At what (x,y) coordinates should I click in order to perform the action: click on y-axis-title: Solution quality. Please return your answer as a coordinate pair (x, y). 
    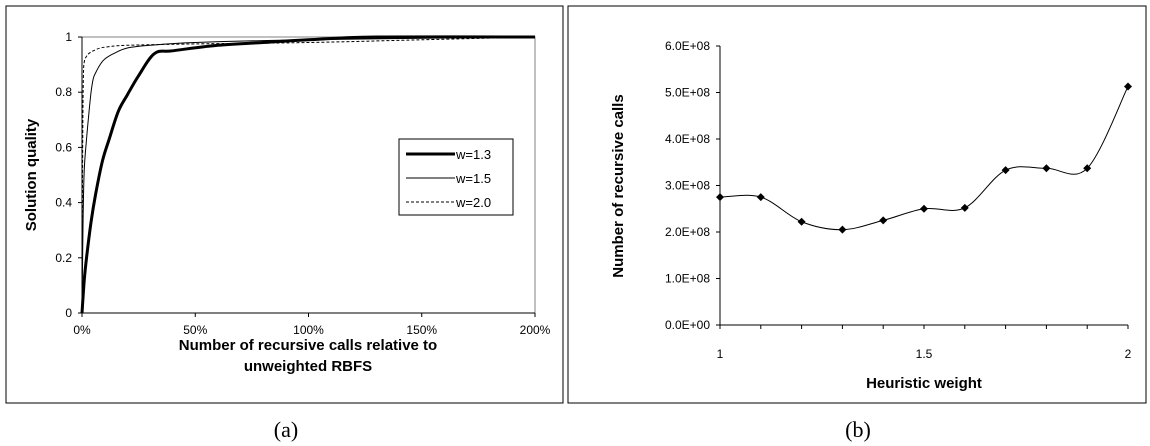
    Looking at the image, I should click on (31, 174).